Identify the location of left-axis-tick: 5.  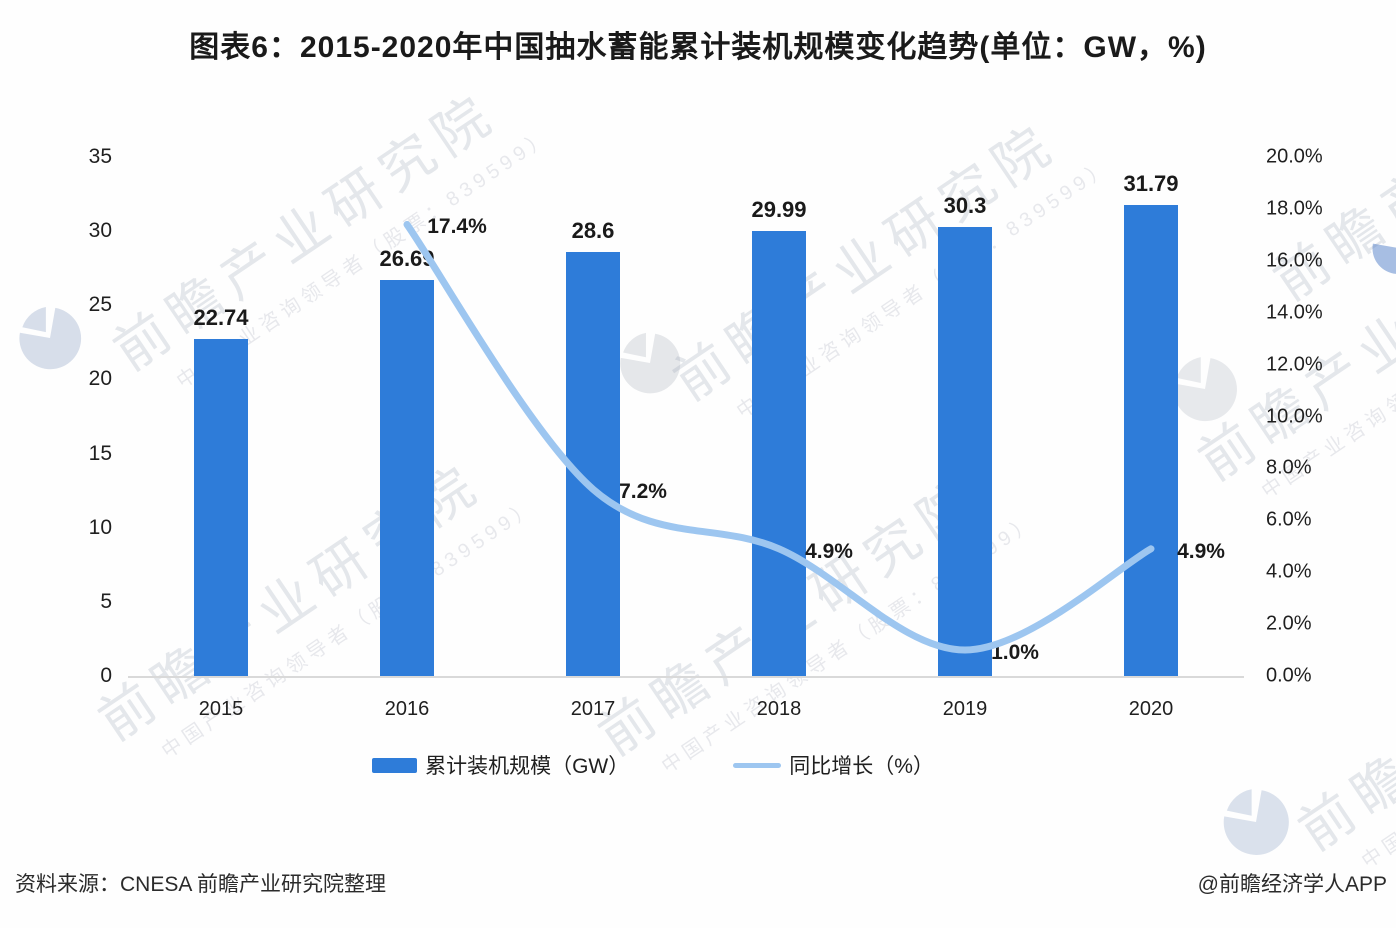
(106, 601).